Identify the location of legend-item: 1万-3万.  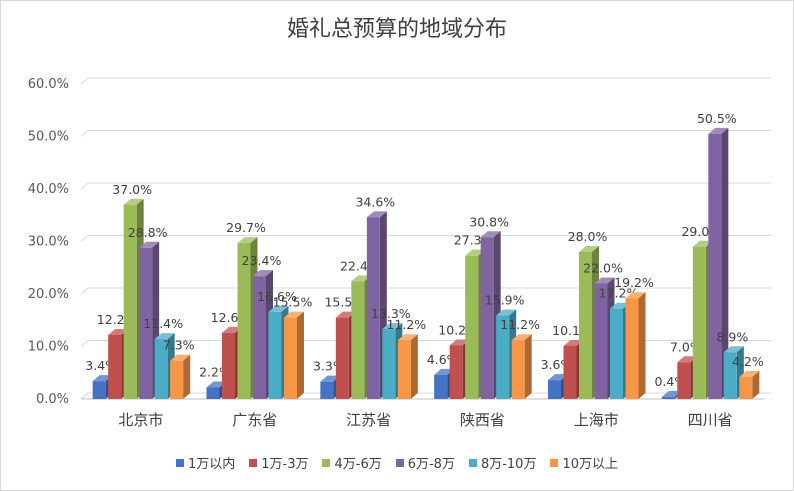
(278, 462).